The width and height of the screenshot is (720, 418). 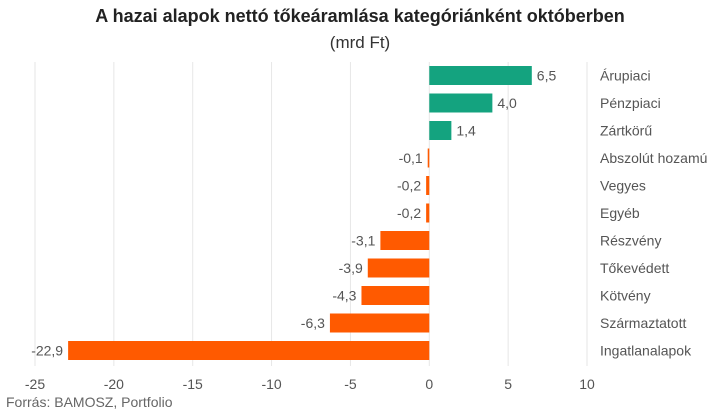 What do you see at coordinates (429, 384) in the screenshot?
I see `x-tick-label: 0` at bounding box center [429, 384].